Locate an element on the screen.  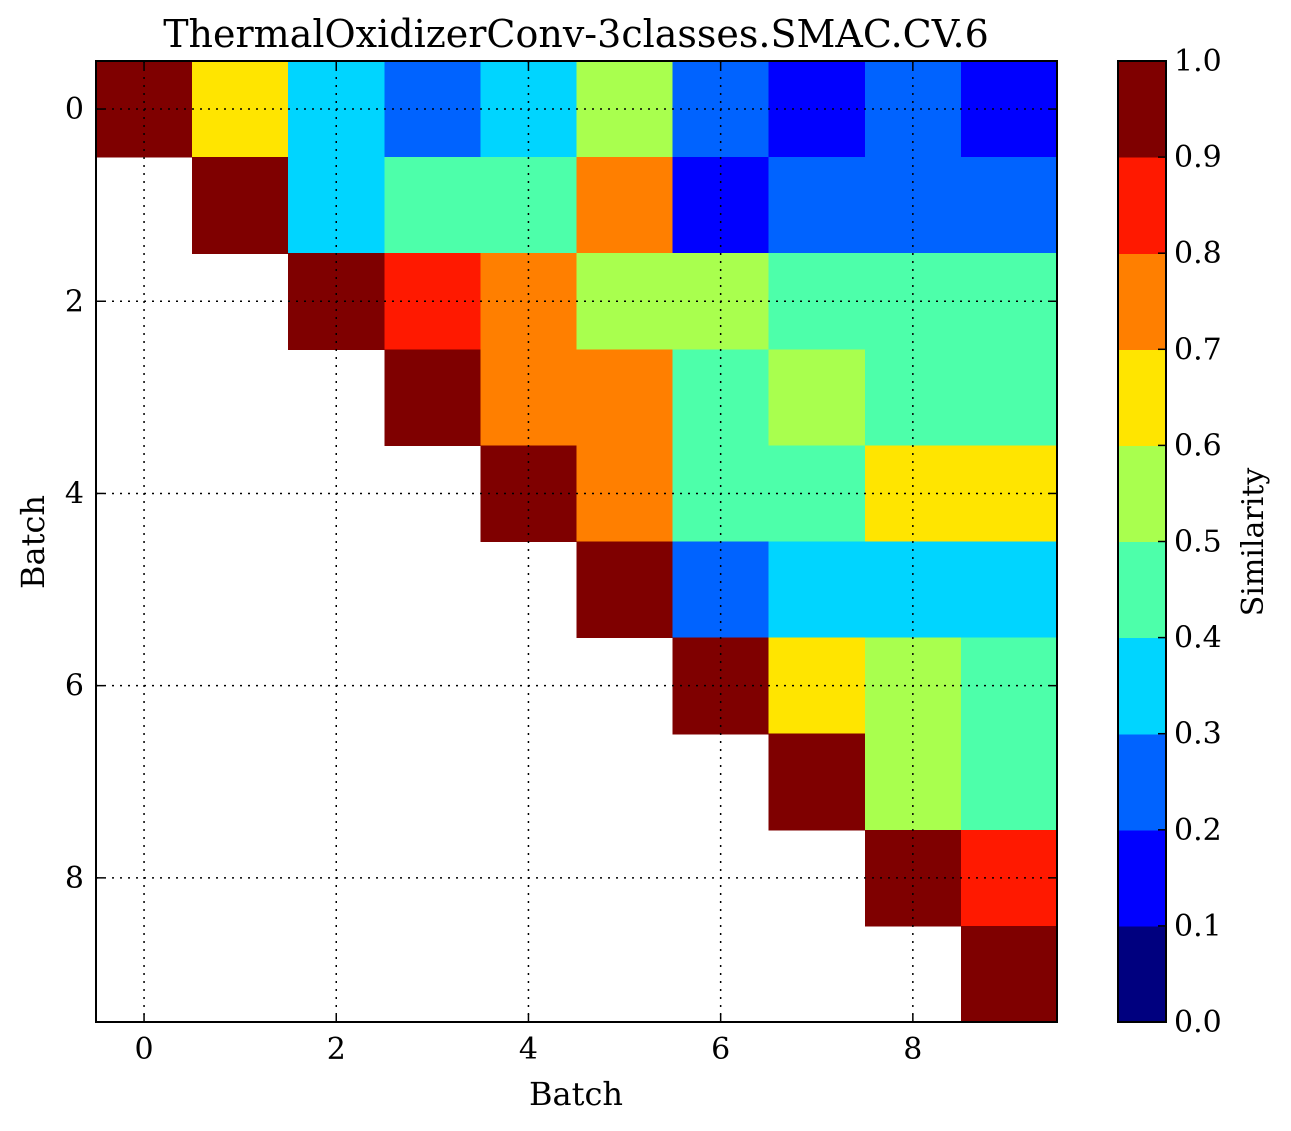
colorbar: 0.0 0.1 0.2 0.3 0.4 0.5 0.6 0.7 0.8 0.9 1.0 is located at coordinates (1169, 542).